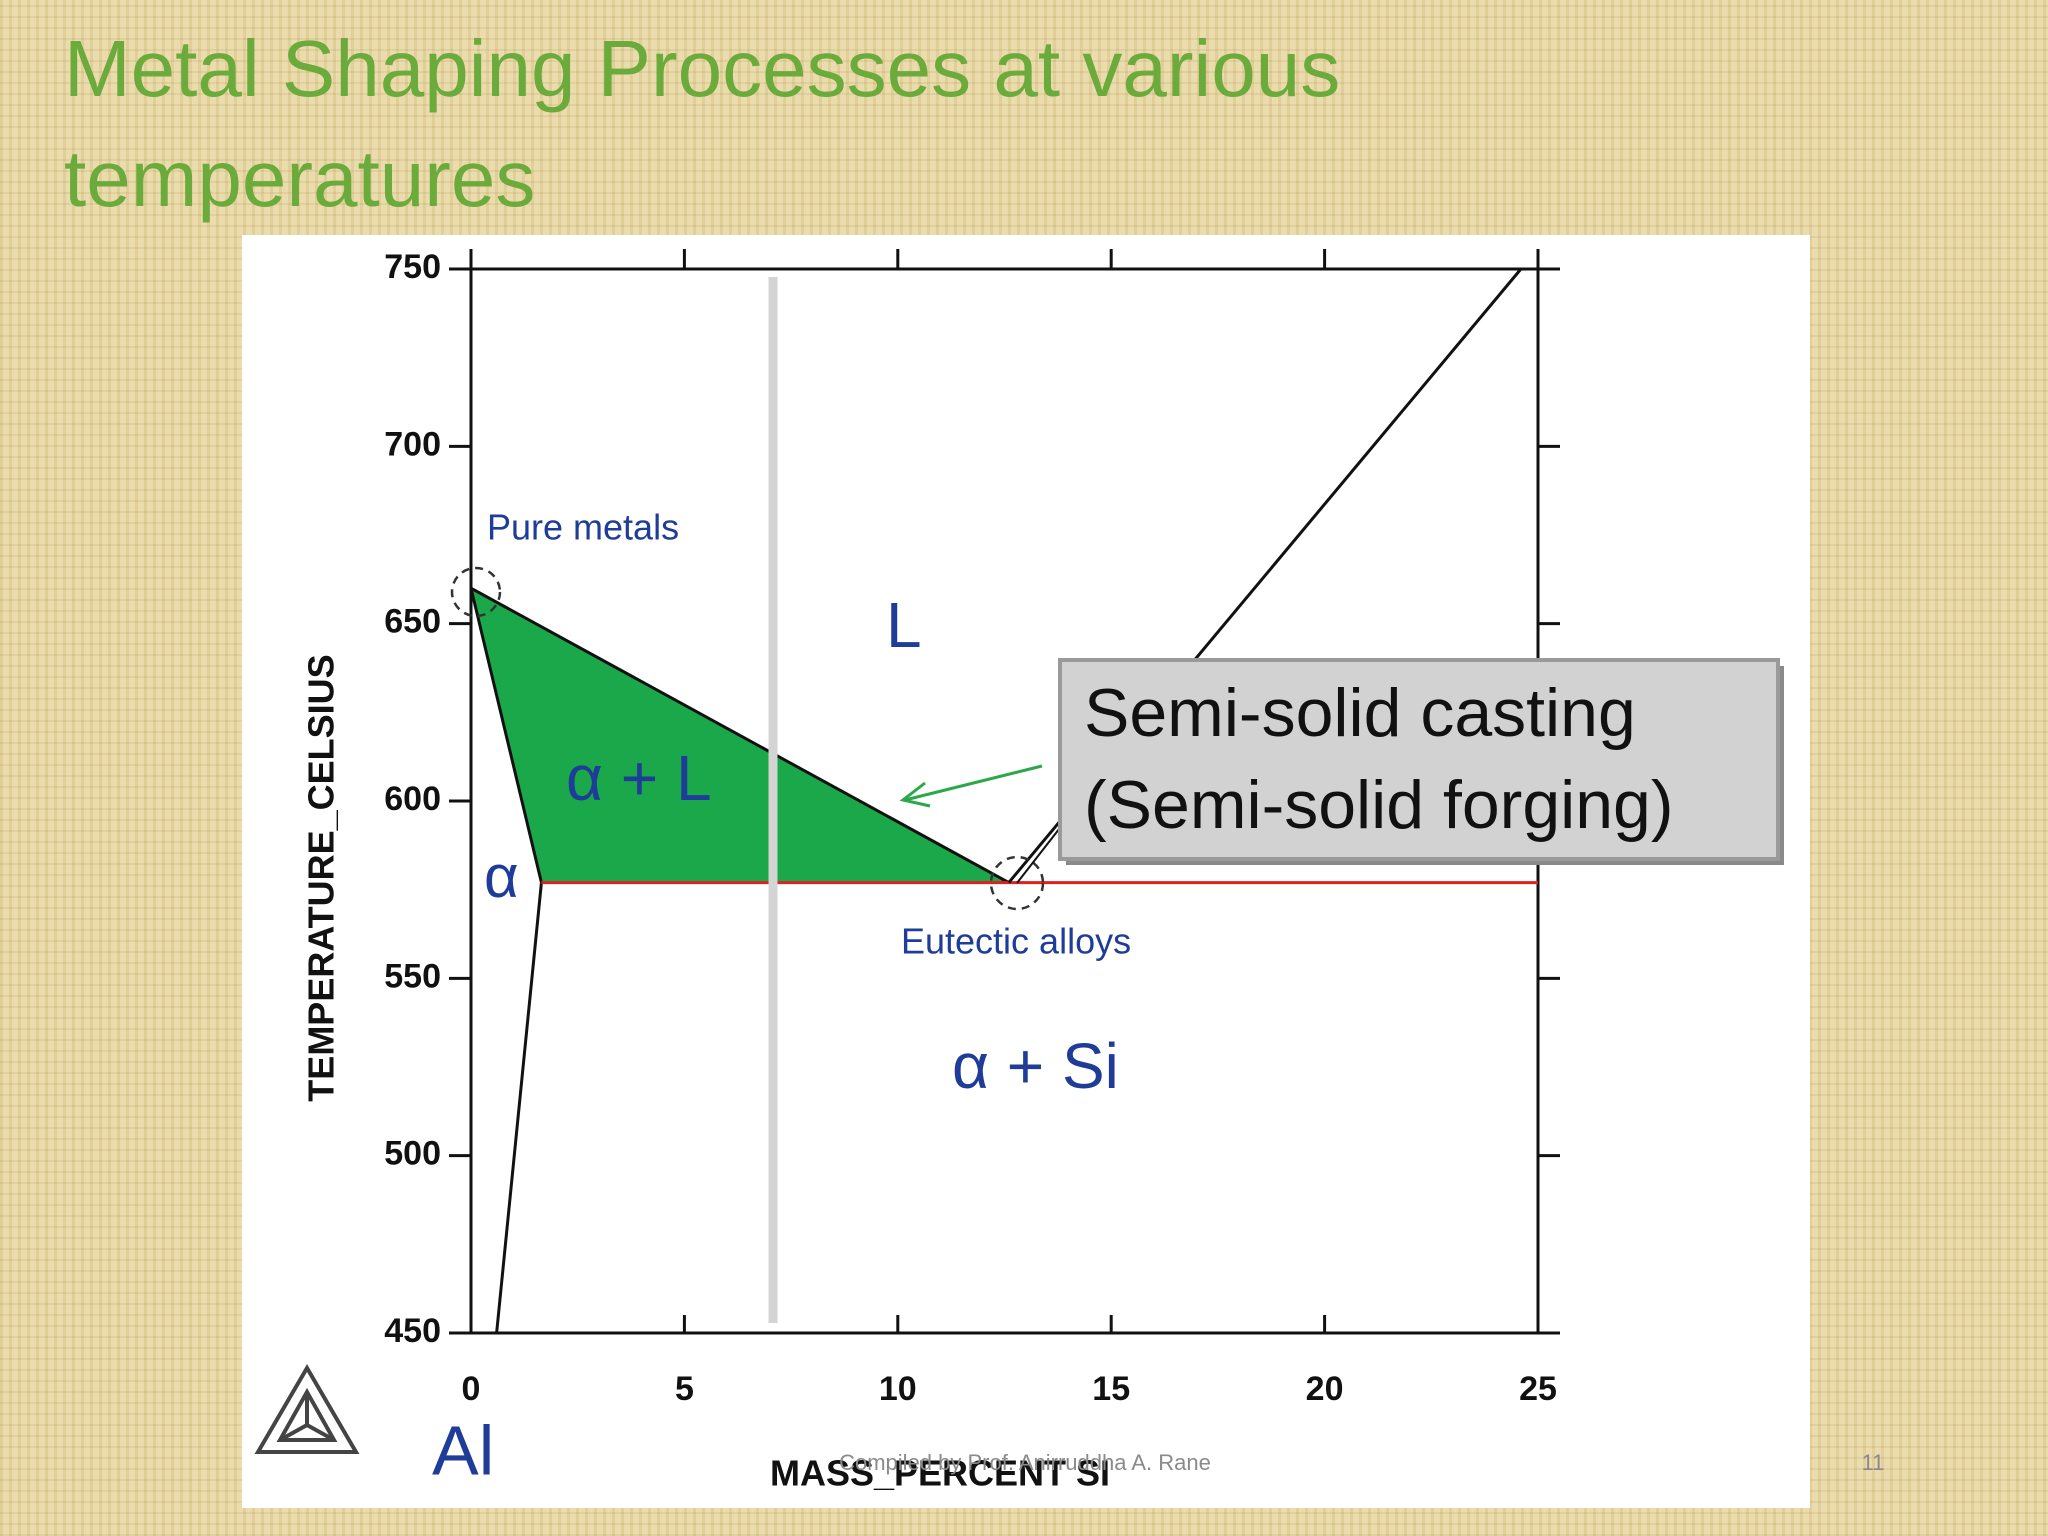 Image resolution: width=2048 pixels, height=1536 pixels. Describe the element at coordinates (898, 1389) in the screenshot. I see `x-tick-label: 10` at that location.